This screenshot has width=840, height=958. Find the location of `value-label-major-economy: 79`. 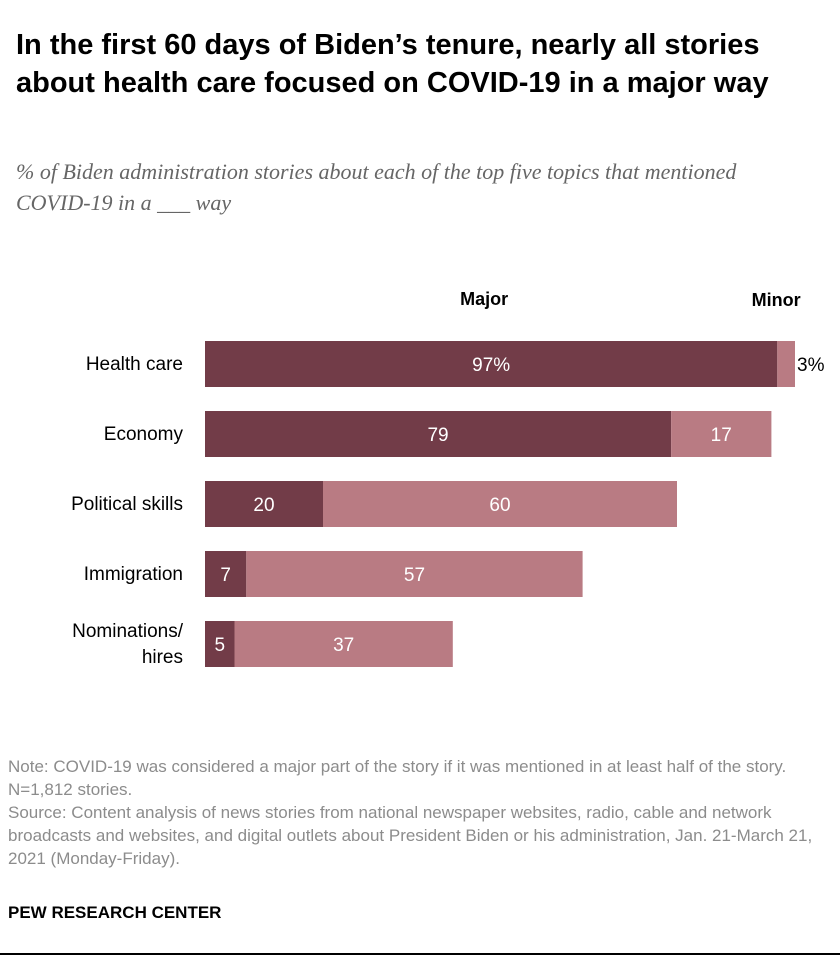

value-label-major-economy: 79 is located at coordinates (437, 435).